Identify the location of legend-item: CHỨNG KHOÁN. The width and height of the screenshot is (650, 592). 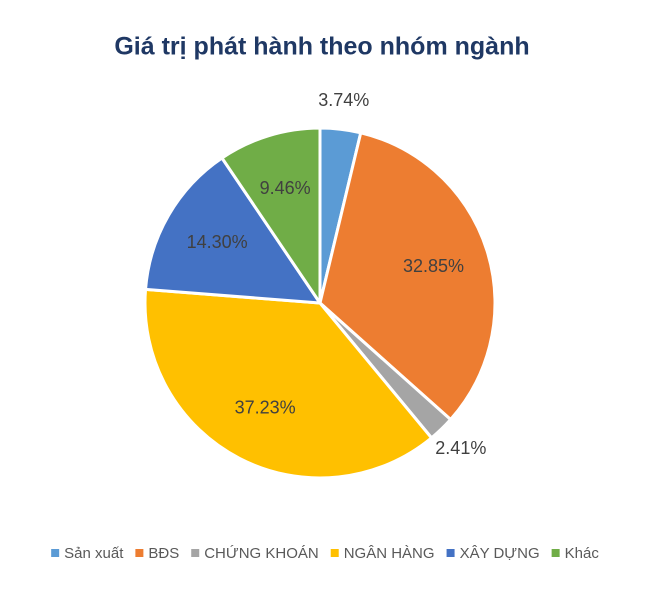
(255, 553).